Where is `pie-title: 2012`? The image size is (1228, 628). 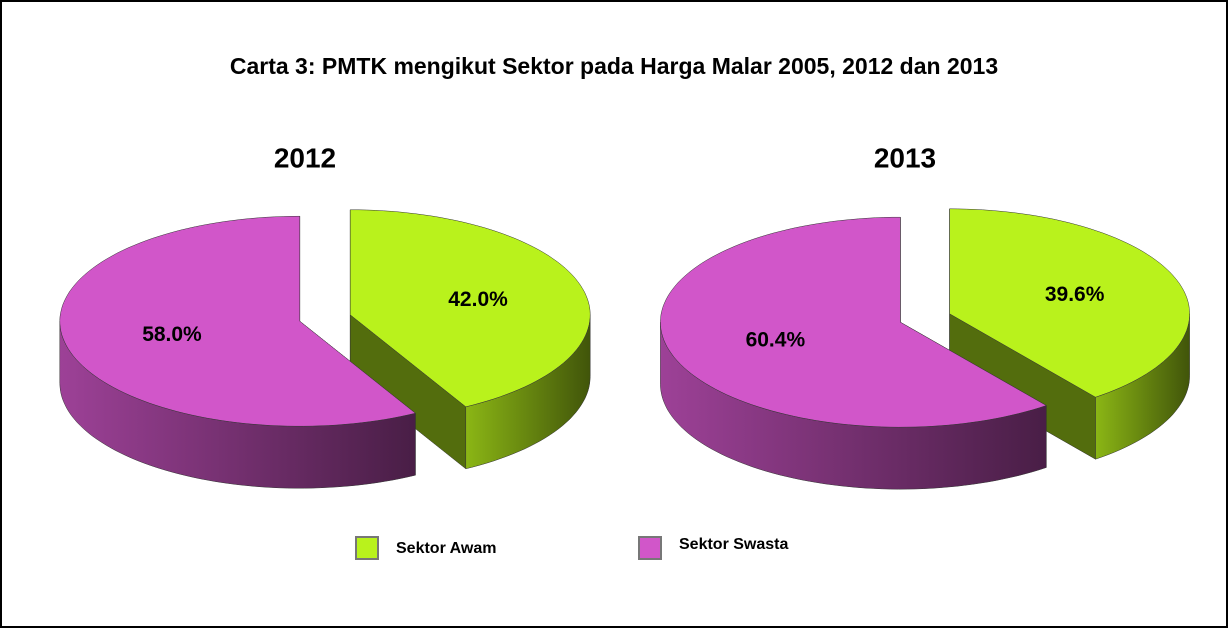 pie-title: 2012 is located at coordinates (305, 157).